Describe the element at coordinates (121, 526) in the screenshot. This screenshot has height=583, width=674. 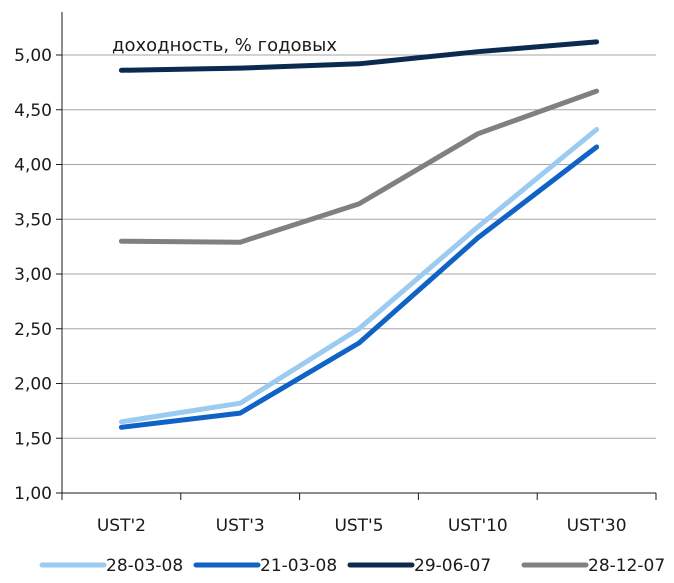
I see `x-tick-label: UST'2` at that location.